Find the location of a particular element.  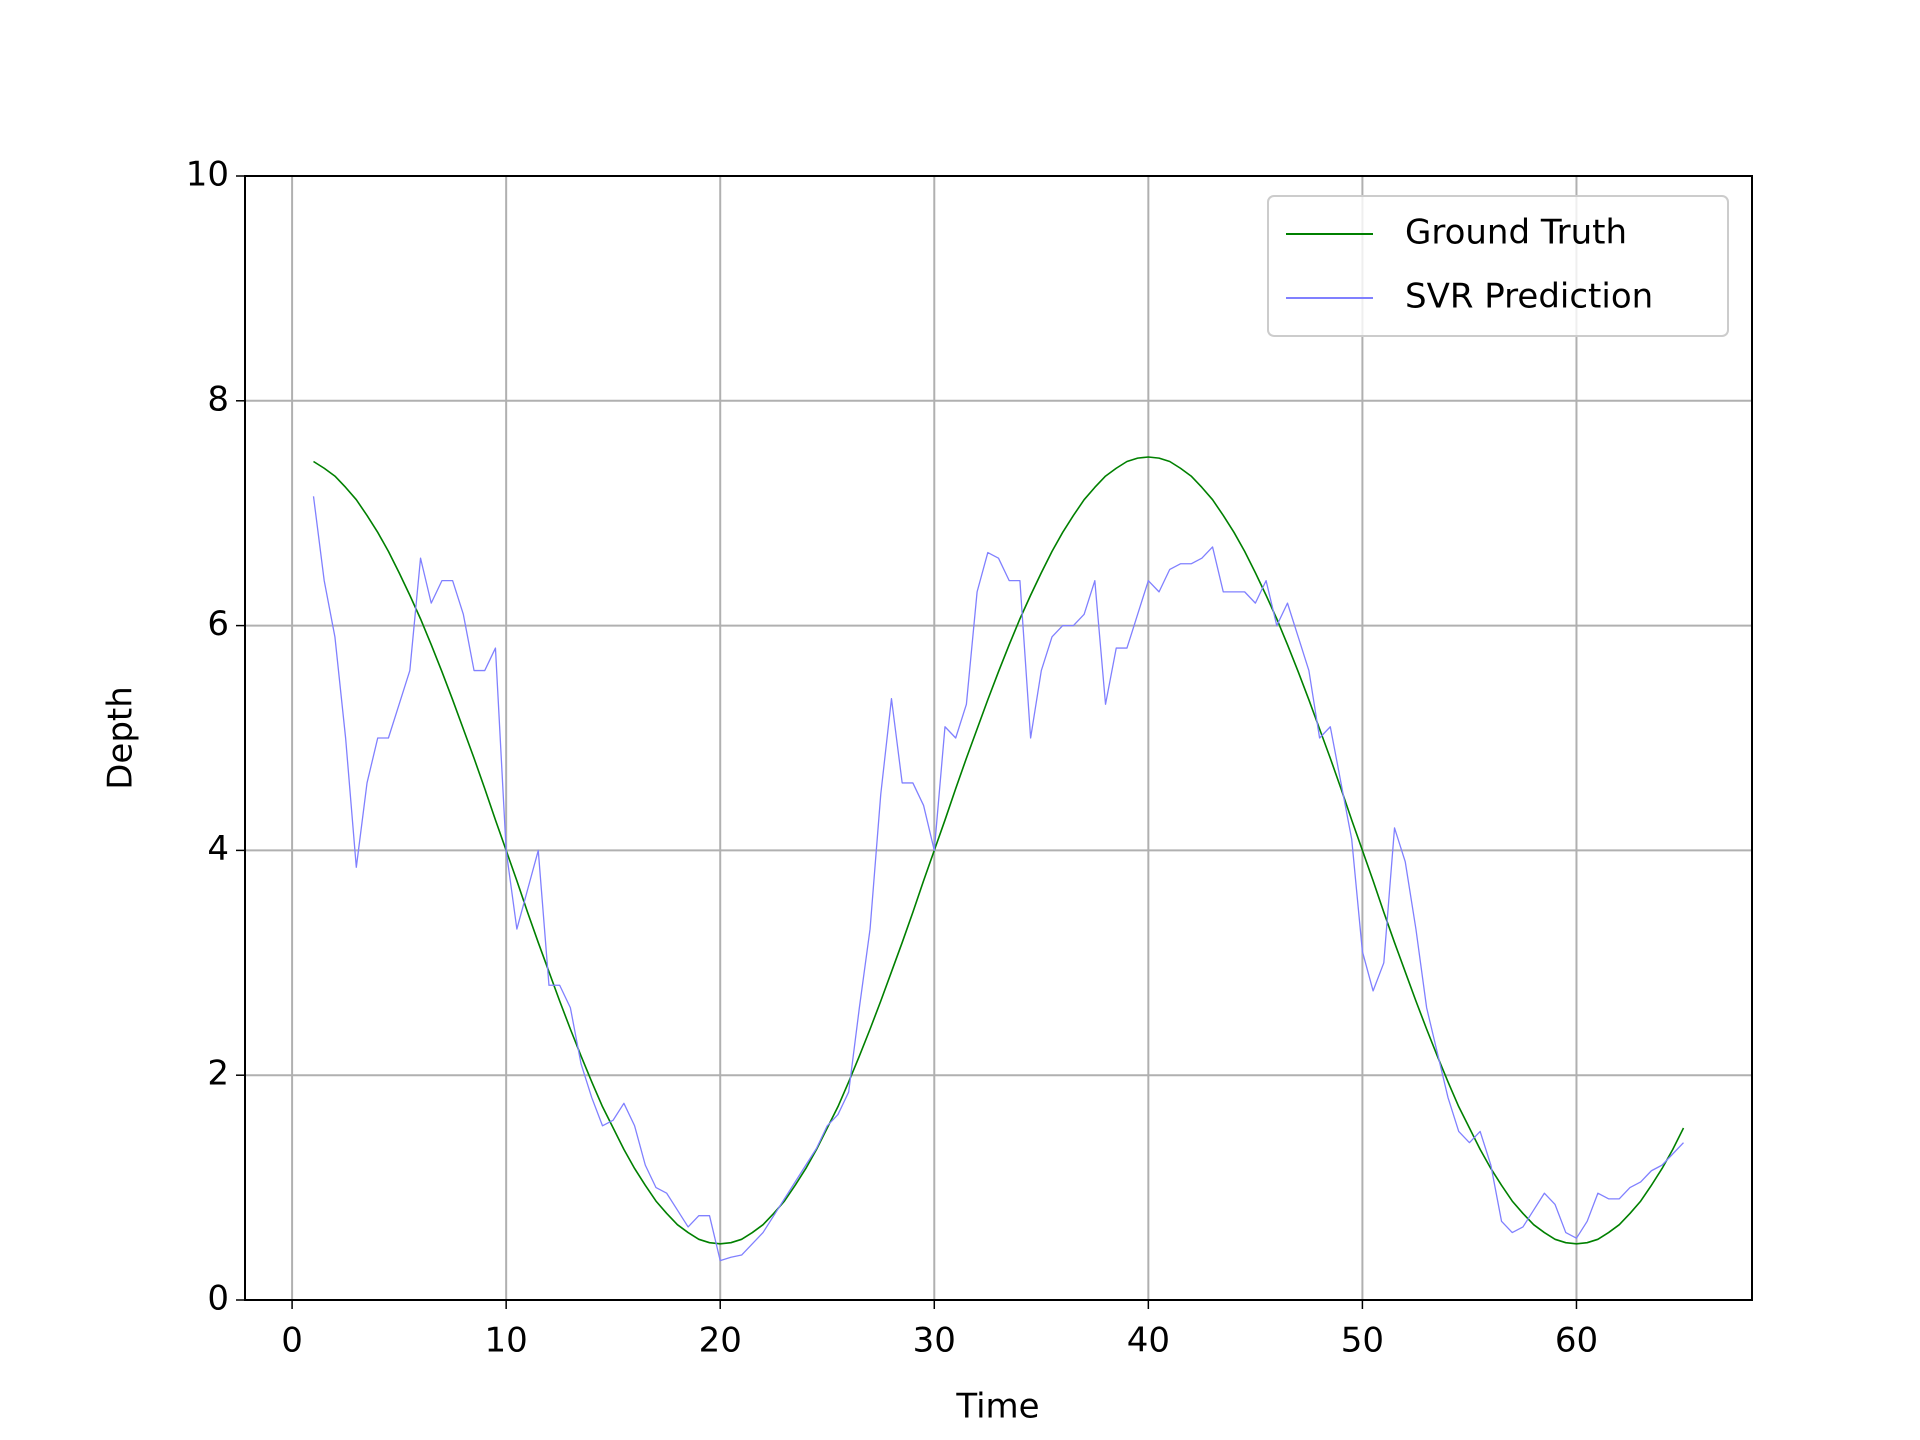

x-tick-label: 40 is located at coordinates (1148, 1341).